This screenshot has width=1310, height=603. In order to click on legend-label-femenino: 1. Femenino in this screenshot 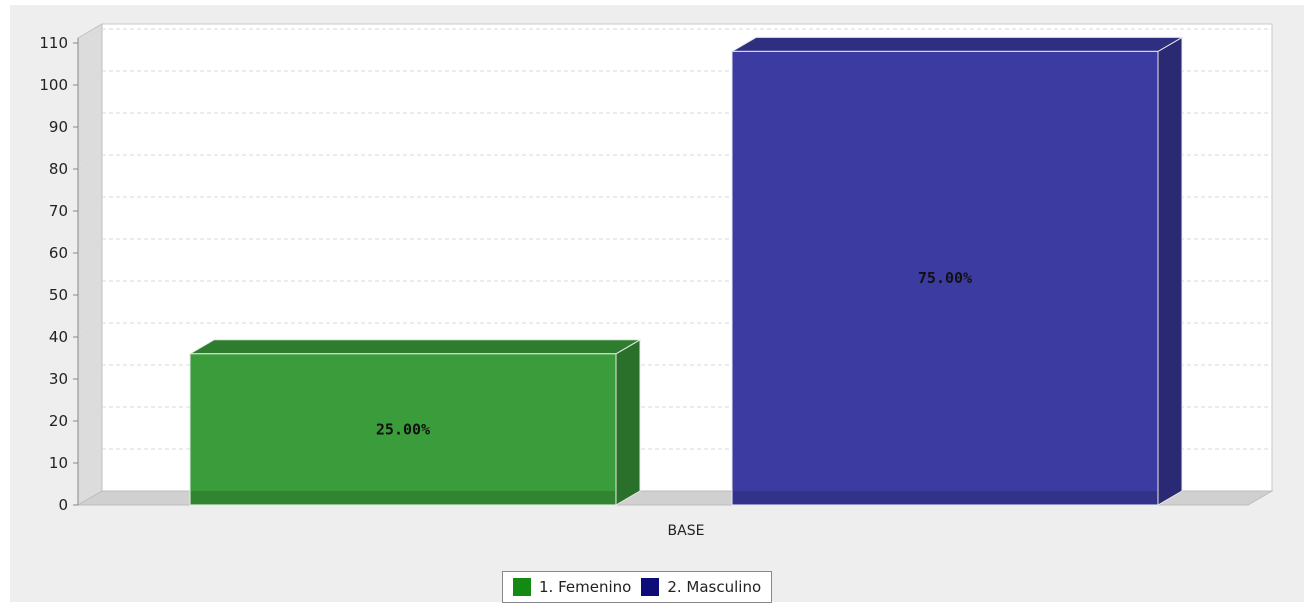, I will do `click(585, 587)`.